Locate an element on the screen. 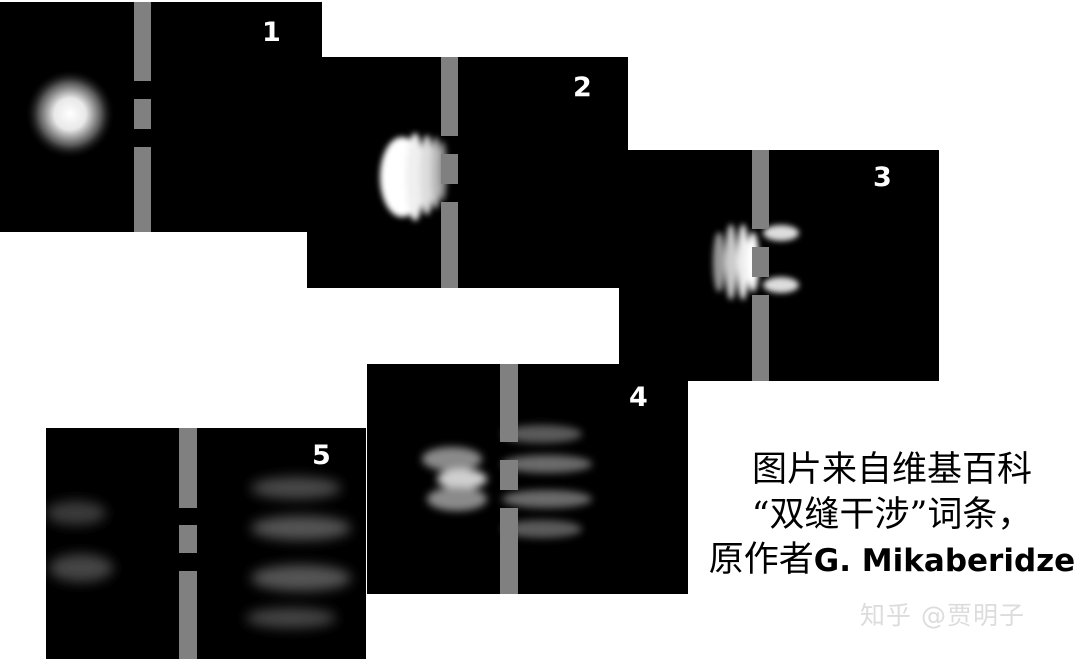  panel-1-graphic is located at coordinates (88, 117).